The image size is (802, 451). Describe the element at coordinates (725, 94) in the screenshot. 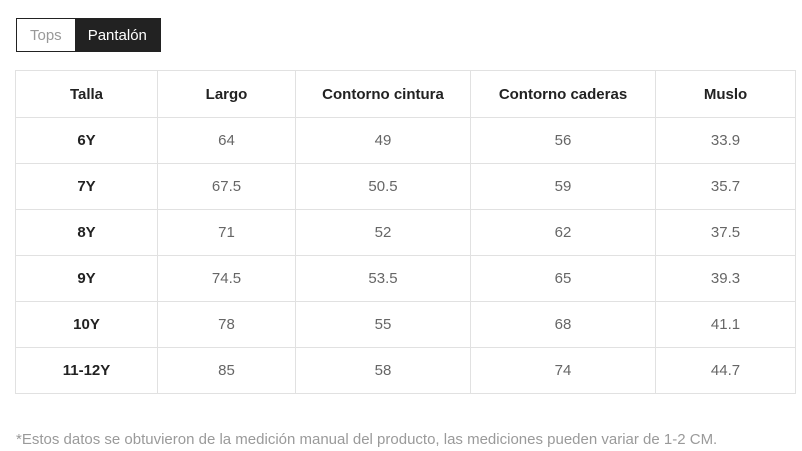

I see `column-header-muslo: Muslo` at that location.